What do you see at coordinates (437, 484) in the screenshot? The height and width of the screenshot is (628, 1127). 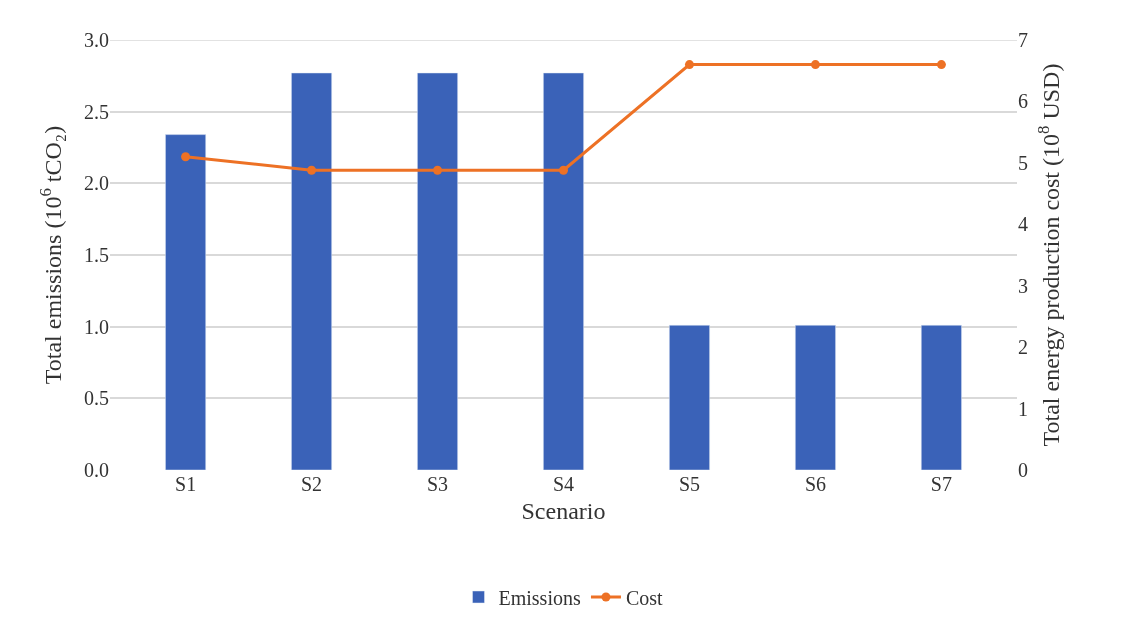 I see `x-tick-label: S3` at bounding box center [437, 484].